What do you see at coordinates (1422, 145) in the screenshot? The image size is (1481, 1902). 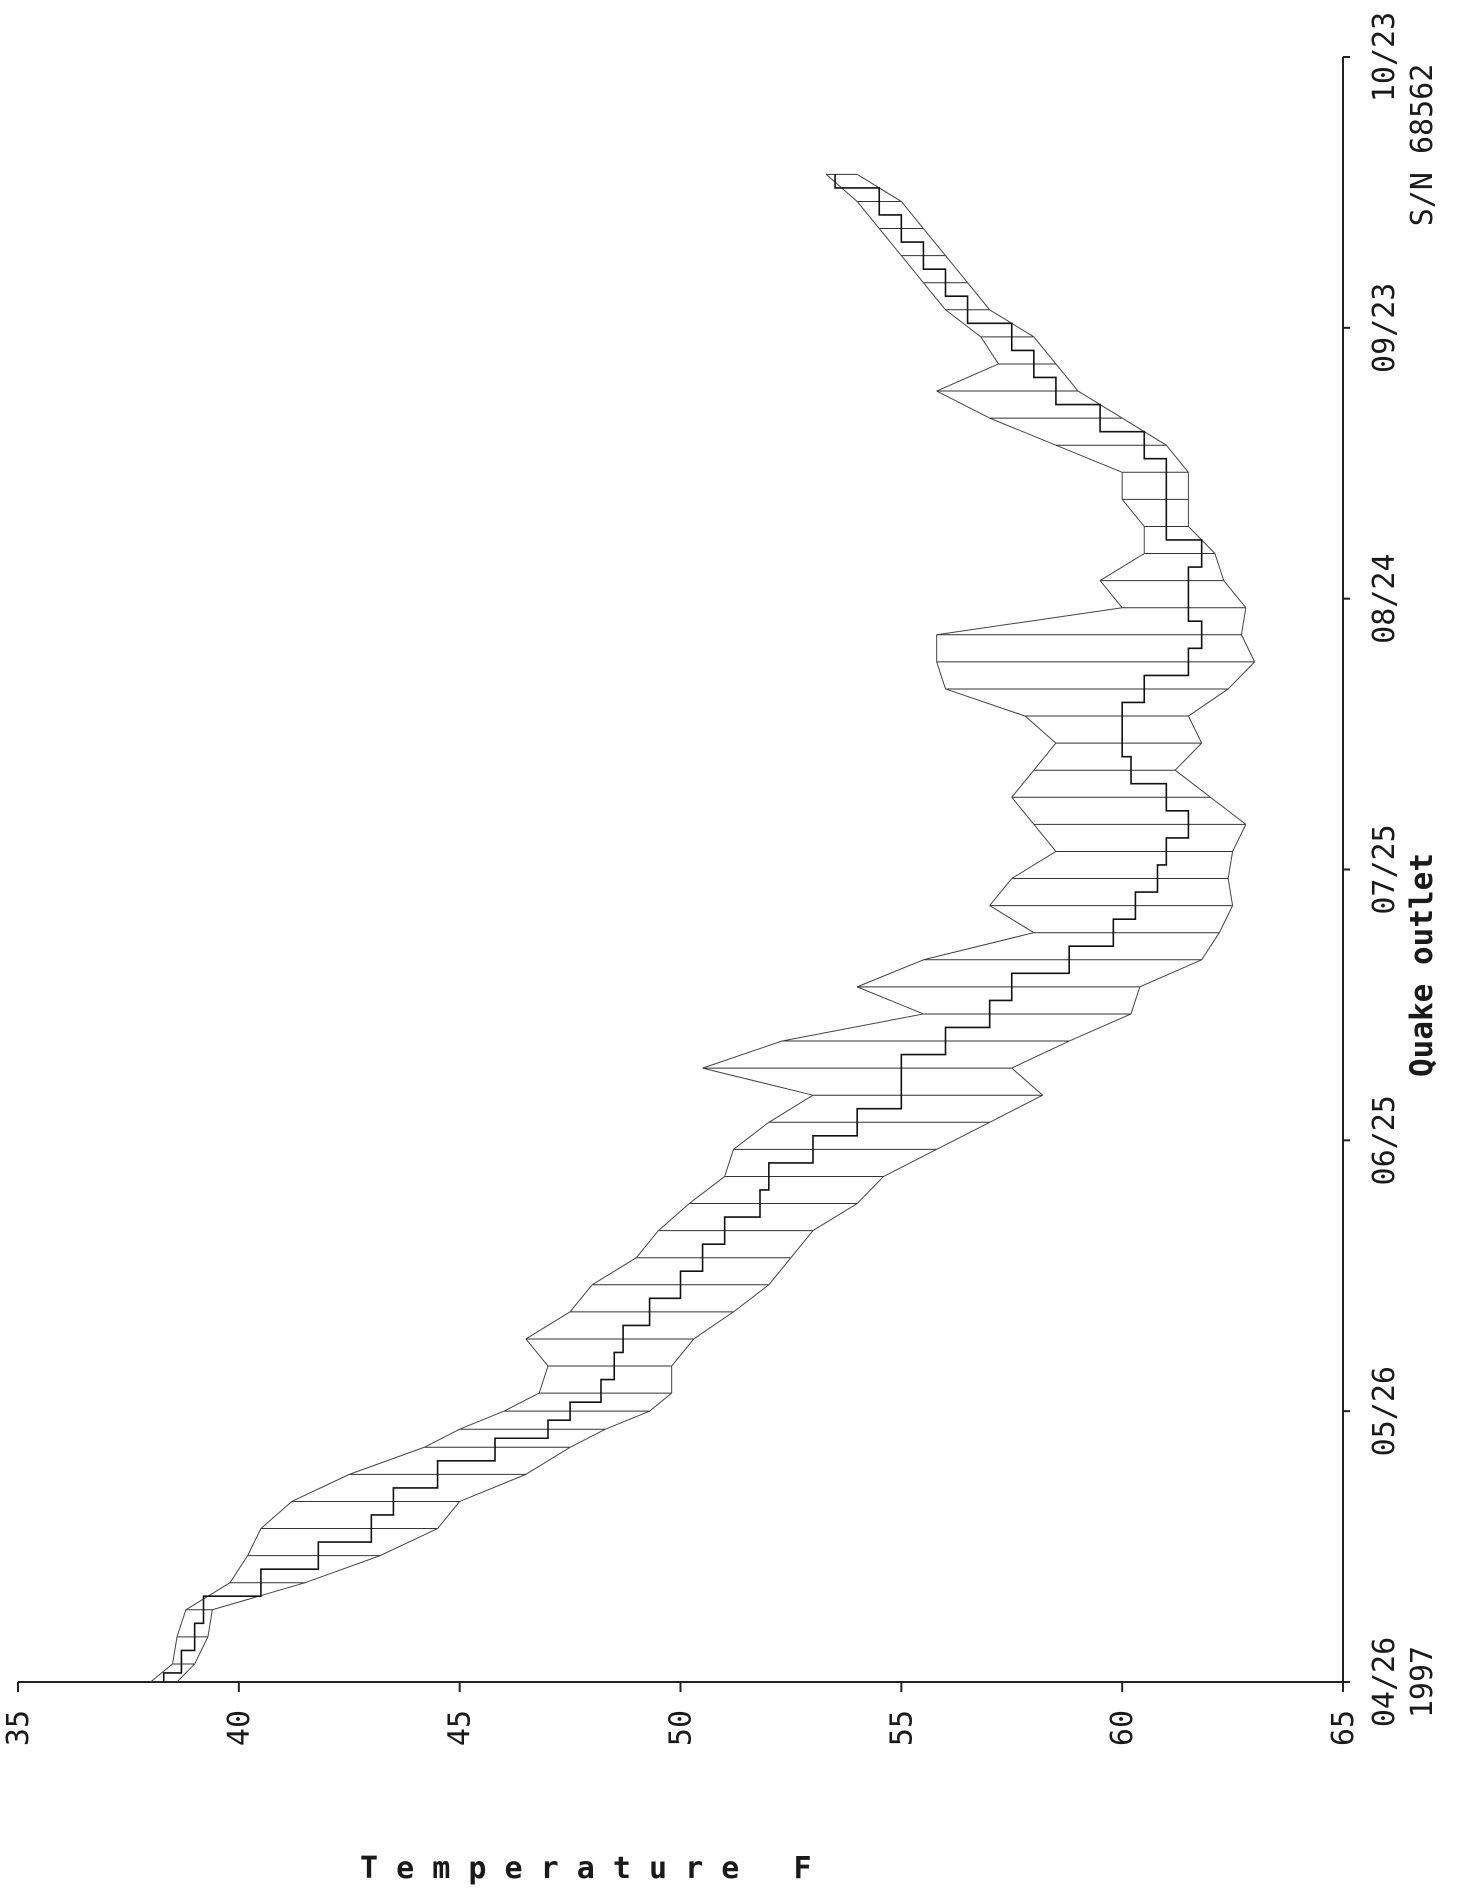 I see `serial-number-label: S/N 68562` at bounding box center [1422, 145].